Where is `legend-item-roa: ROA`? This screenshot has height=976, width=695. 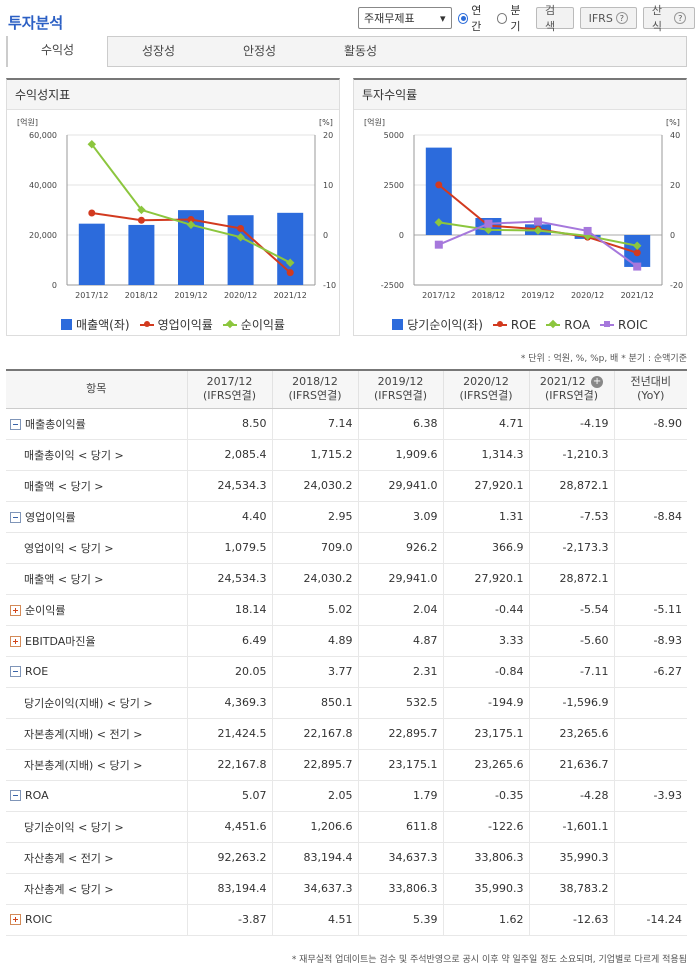
legend-item-roa: ROA is located at coordinates (568, 324).